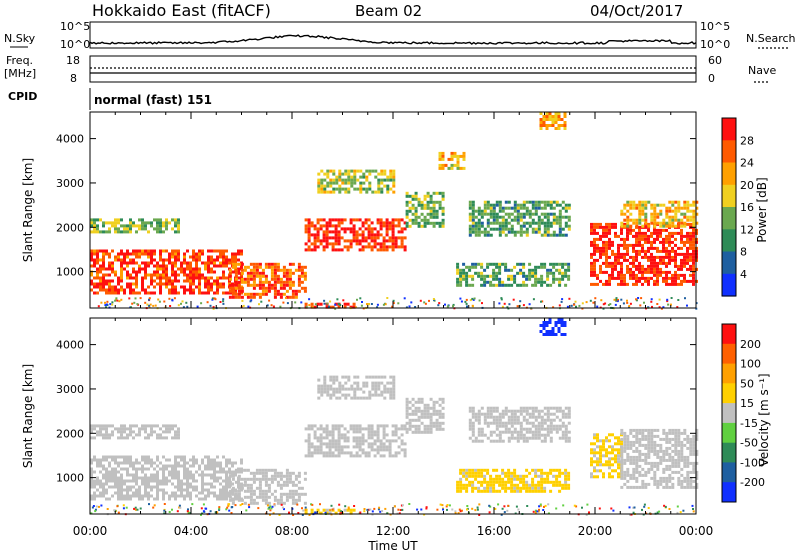 The image size is (800, 554). Describe the element at coordinates (747, 140) in the screenshot. I see `colorbar-tick-label: 28` at that location.